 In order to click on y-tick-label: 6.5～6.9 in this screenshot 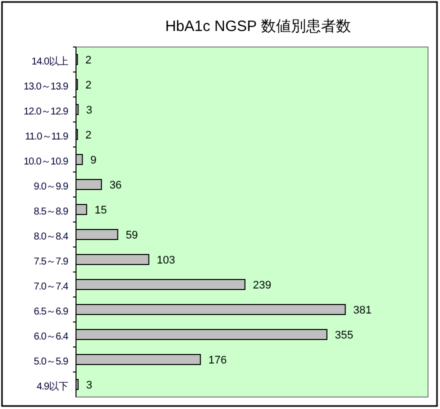, I will do `click(51, 312)`.